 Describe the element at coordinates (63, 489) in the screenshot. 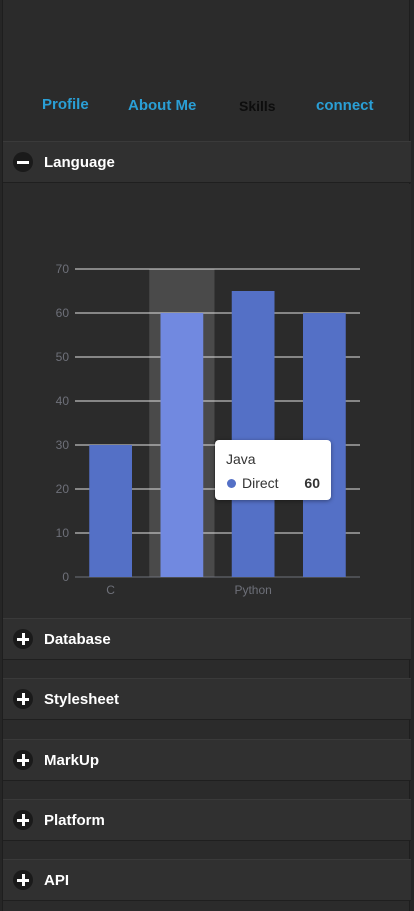

I see `y-tick-label: 20` at that location.